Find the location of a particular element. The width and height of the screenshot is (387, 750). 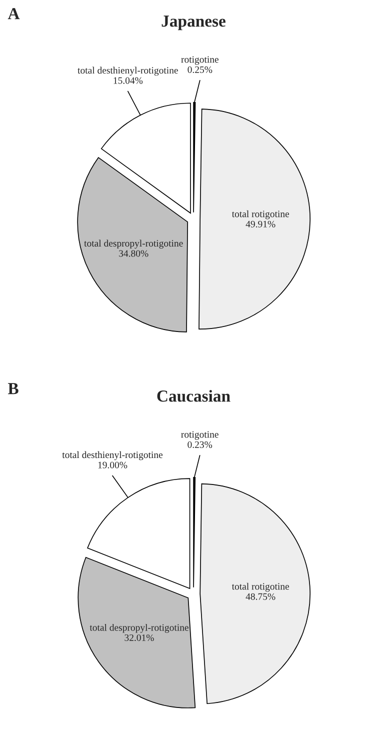

data-label: 32.01% is located at coordinates (139, 638).